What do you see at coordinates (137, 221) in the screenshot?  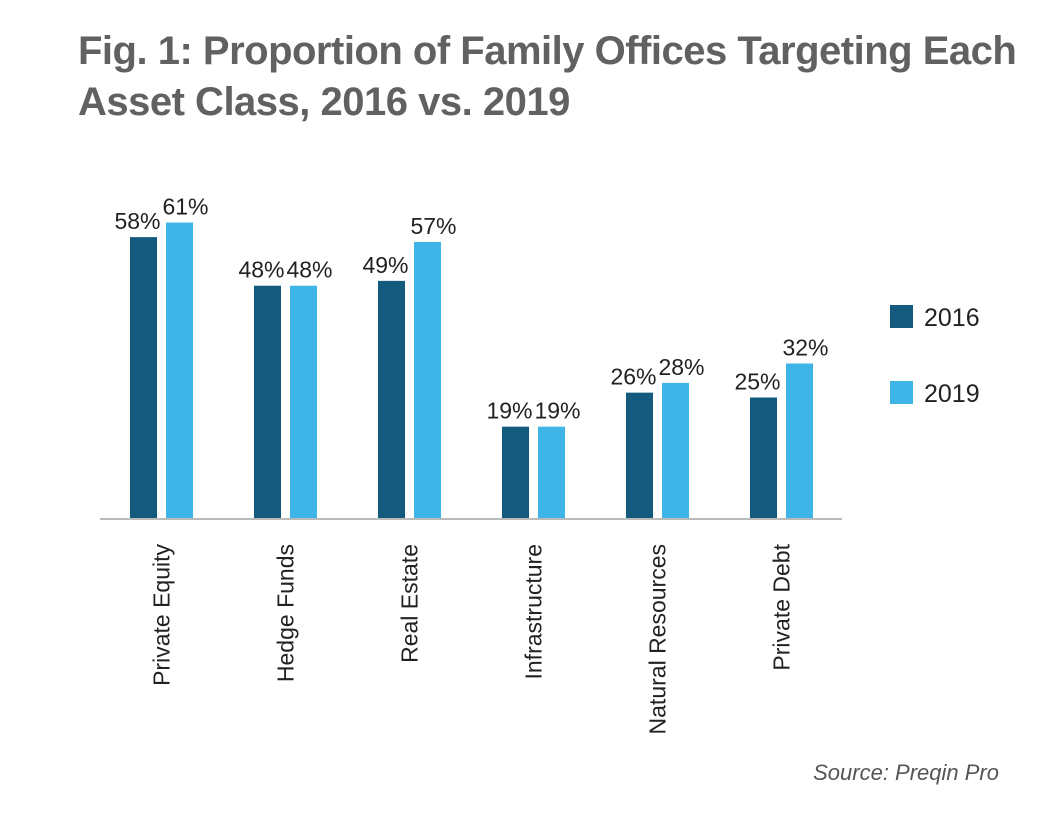 I see `data-label-private-equity-2016: 58%` at bounding box center [137, 221].